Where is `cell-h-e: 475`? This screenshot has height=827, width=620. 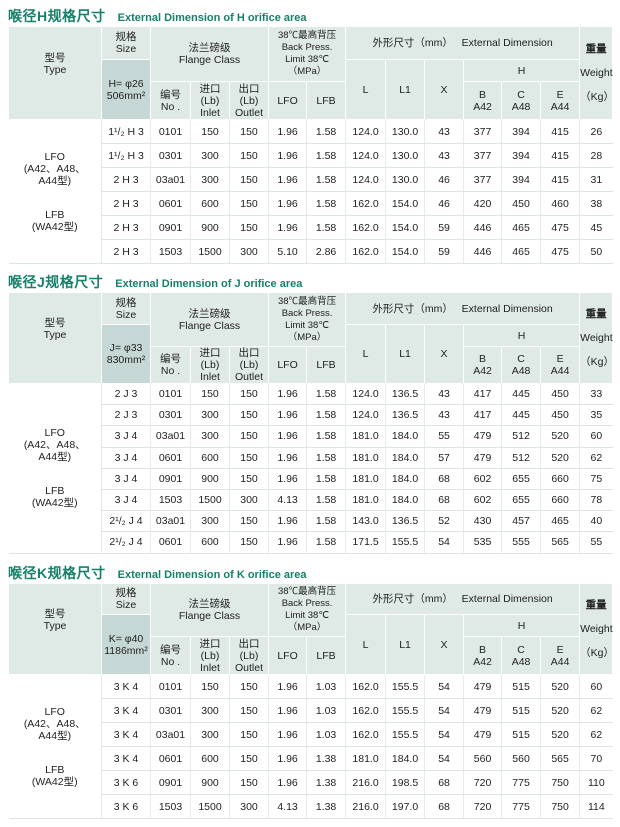
cell-h-e: 475 is located at coordinates (560, 227).